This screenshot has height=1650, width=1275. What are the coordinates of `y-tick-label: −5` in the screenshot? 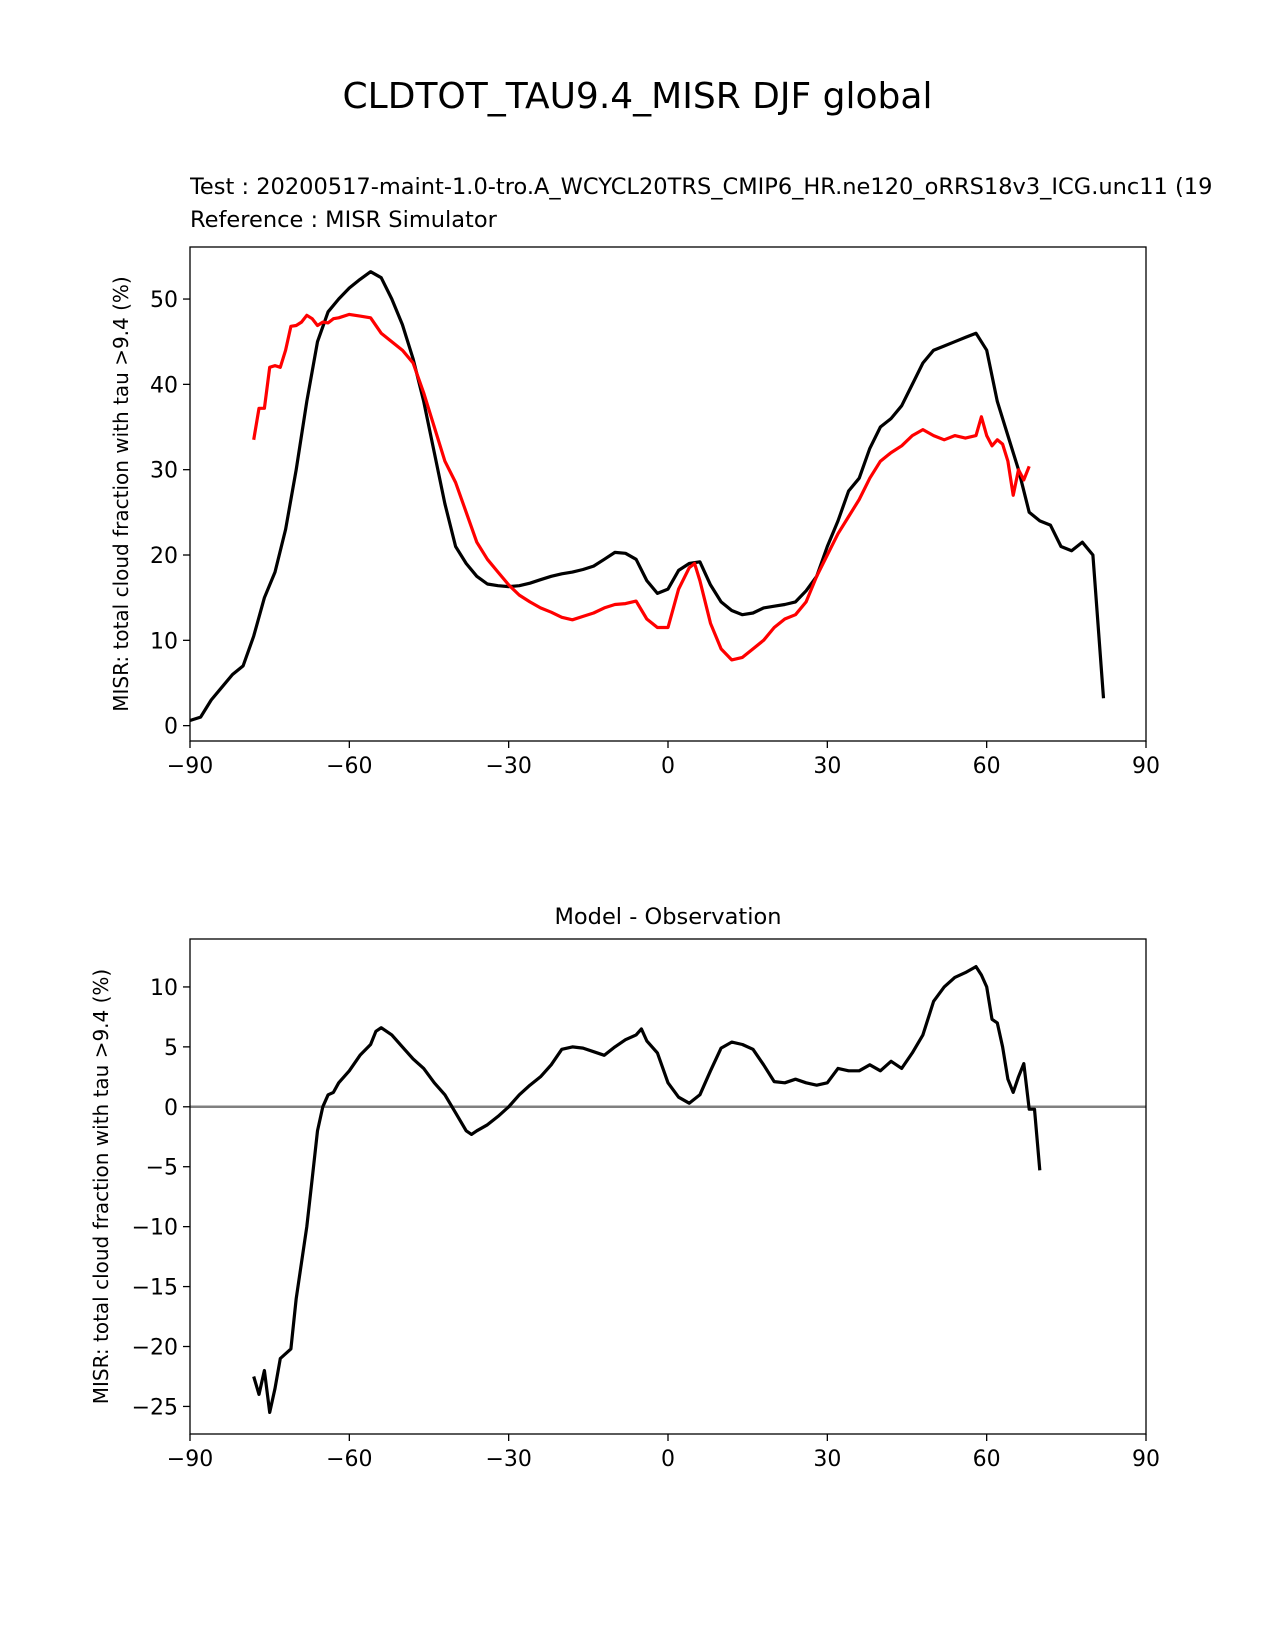 It's located at (162, 1168).